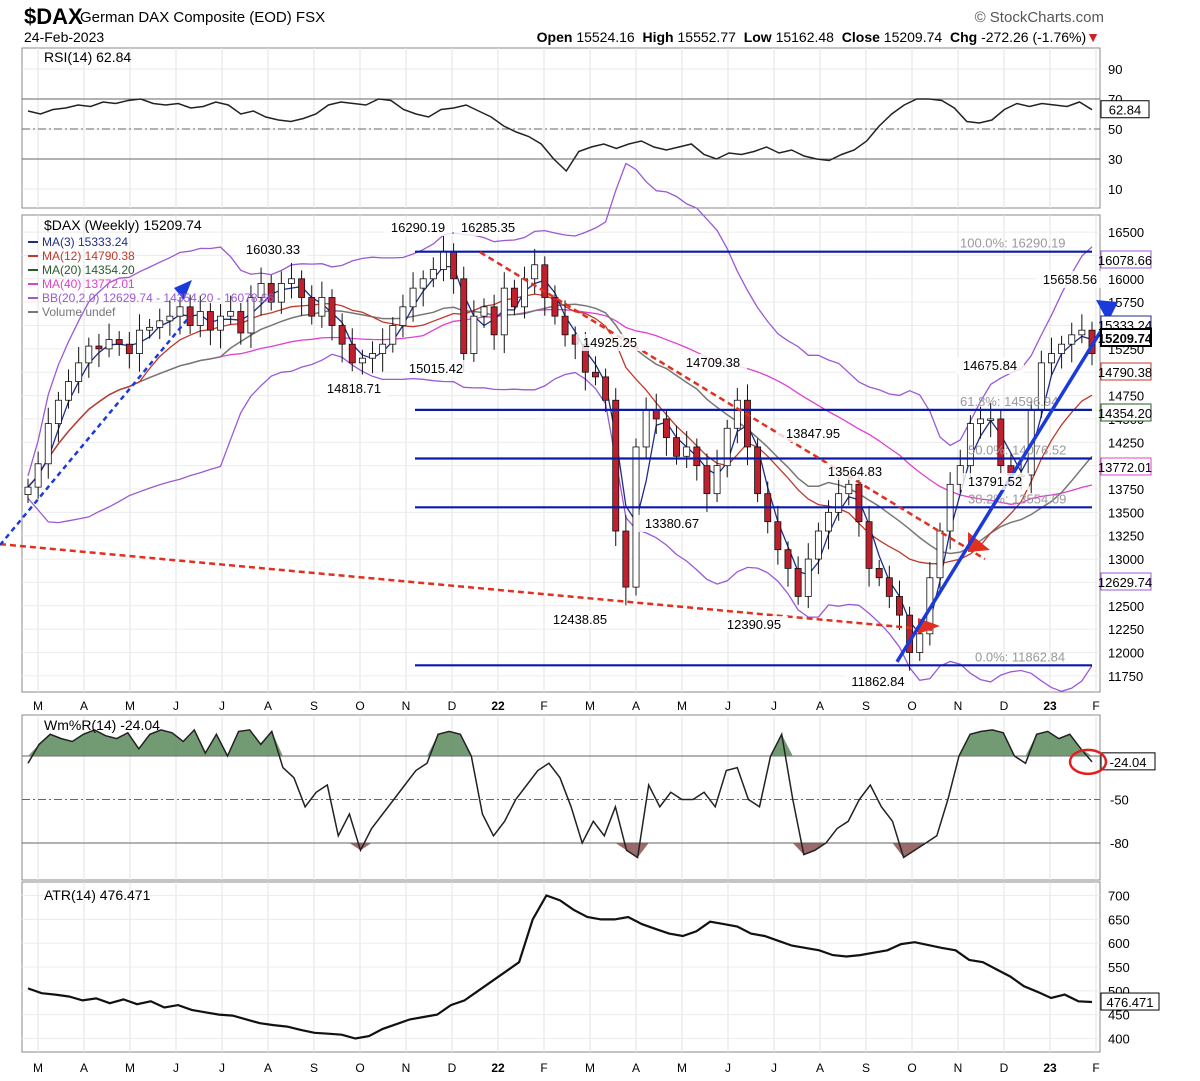 The image size is (1200, 1081). Describe the element at coordinates (1128, 761) in the screenshot. I see `wmr-current-box` at that location.